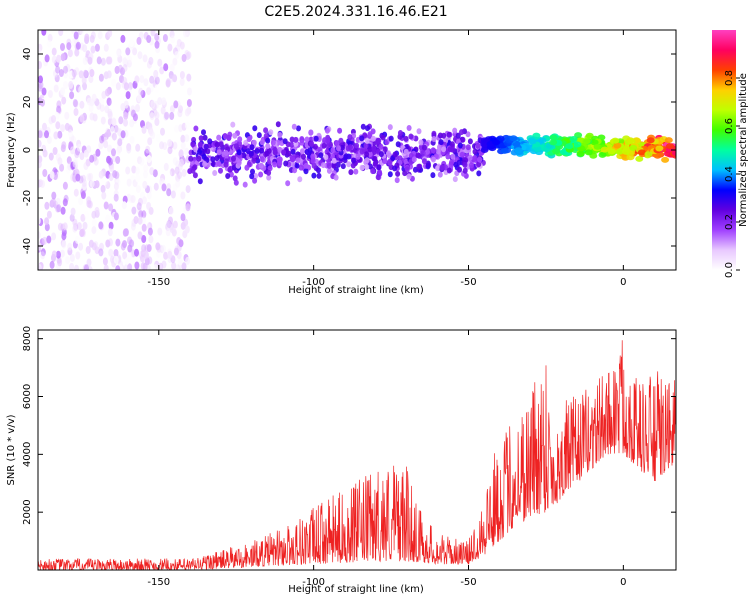 Image resolution: width=750 pixels, height=600 pixels. What do you see at coordinates (729, 174) in the screenshot?
I see `colorbar-tick-label: 0.4` at bounding box center [729, 174].